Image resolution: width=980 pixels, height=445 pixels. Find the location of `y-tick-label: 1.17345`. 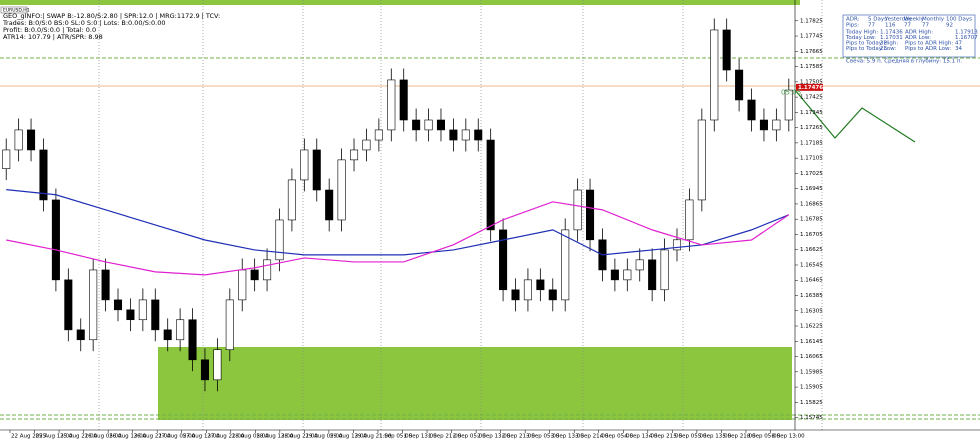

y-tick-label: 1.17345 is located at coordinates (811, 113).